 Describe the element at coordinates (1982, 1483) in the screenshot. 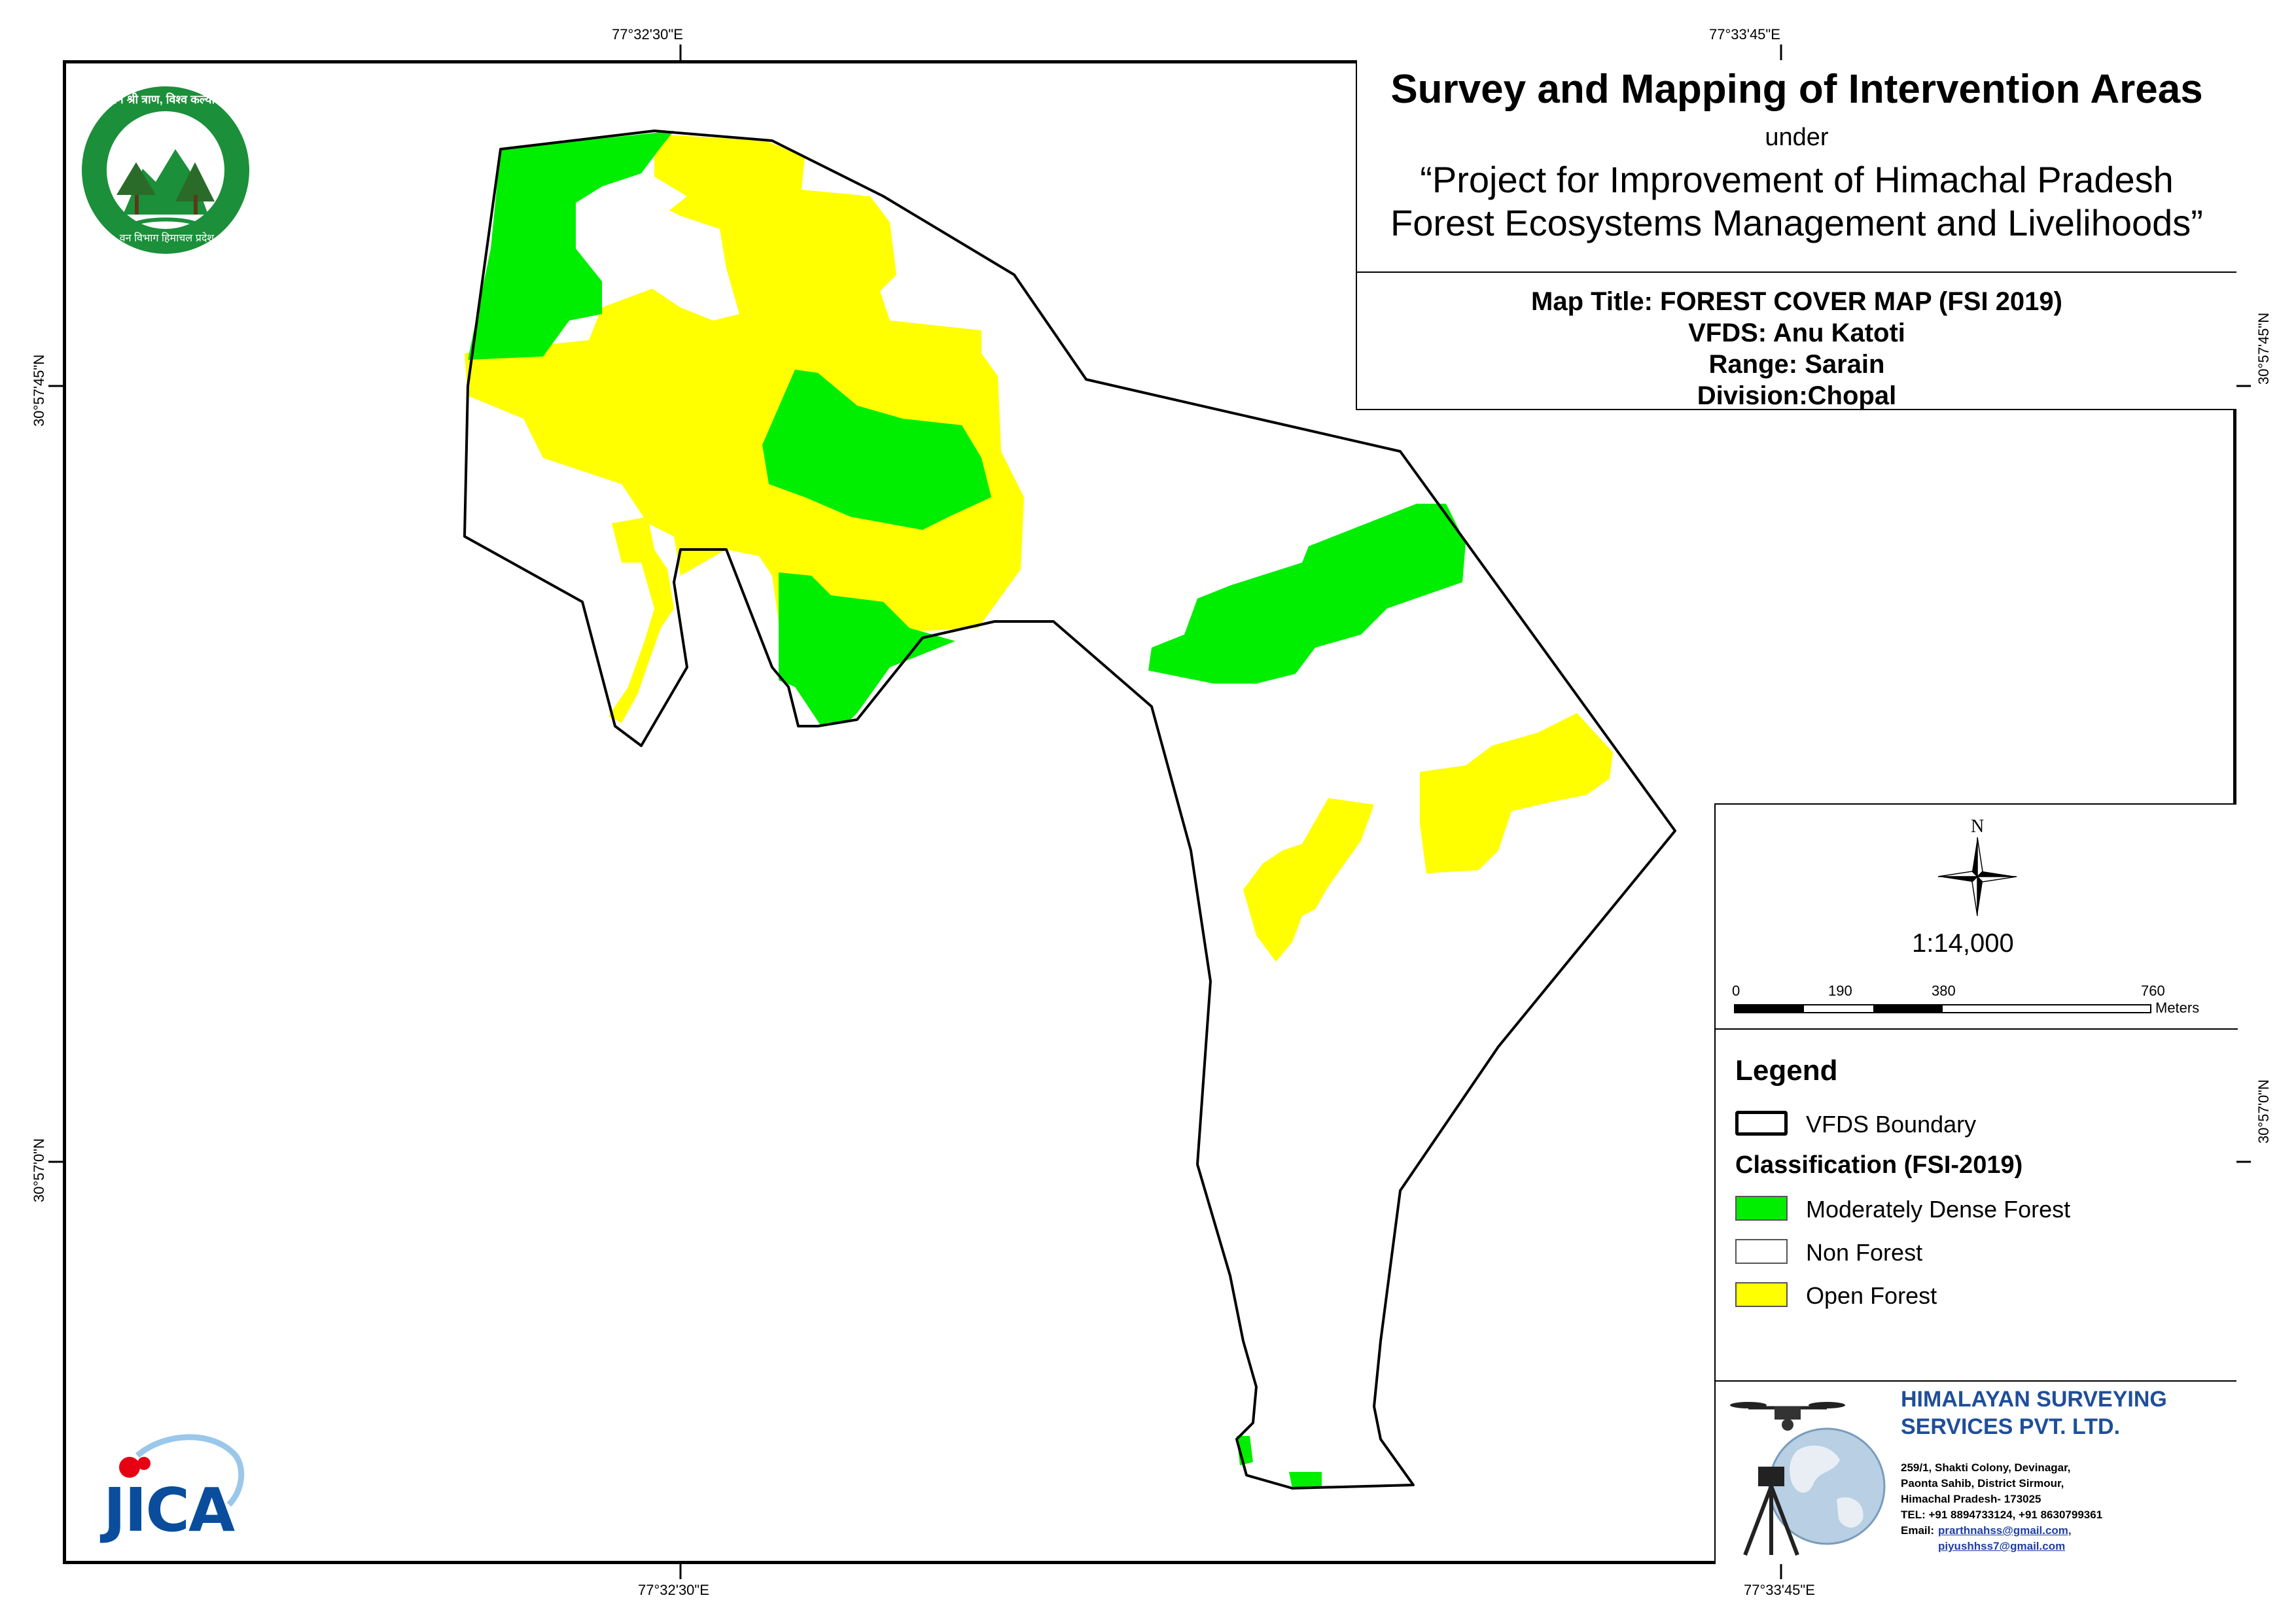

I see `company-address-2: Paonta Sahib, District Sirmour,` at that location.